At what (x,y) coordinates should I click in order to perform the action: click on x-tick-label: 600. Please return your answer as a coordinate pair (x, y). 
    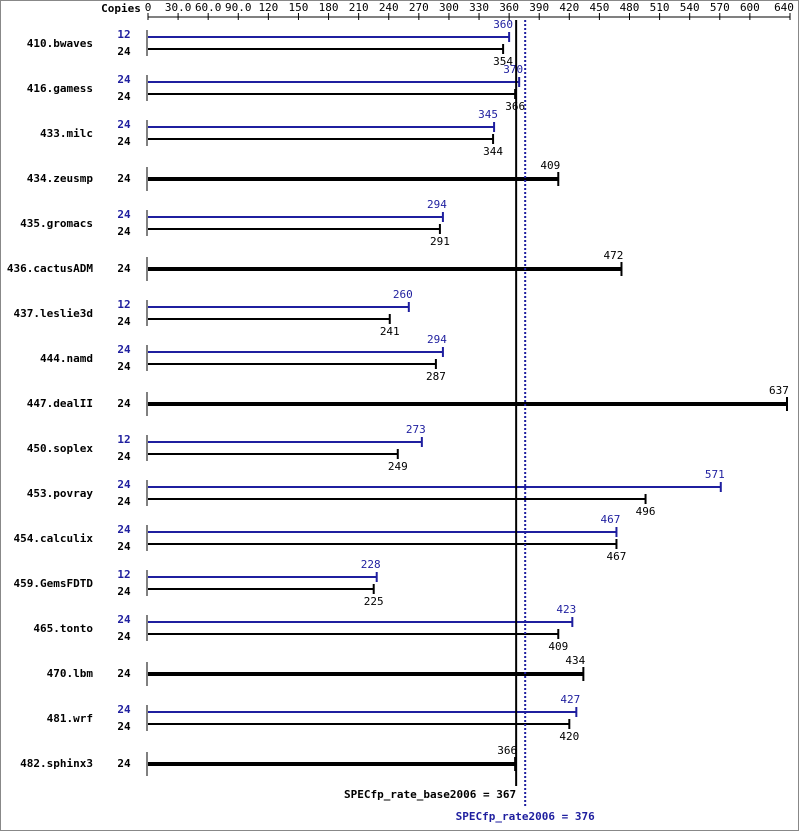
    Looking at the image, I should click on (750, 7).